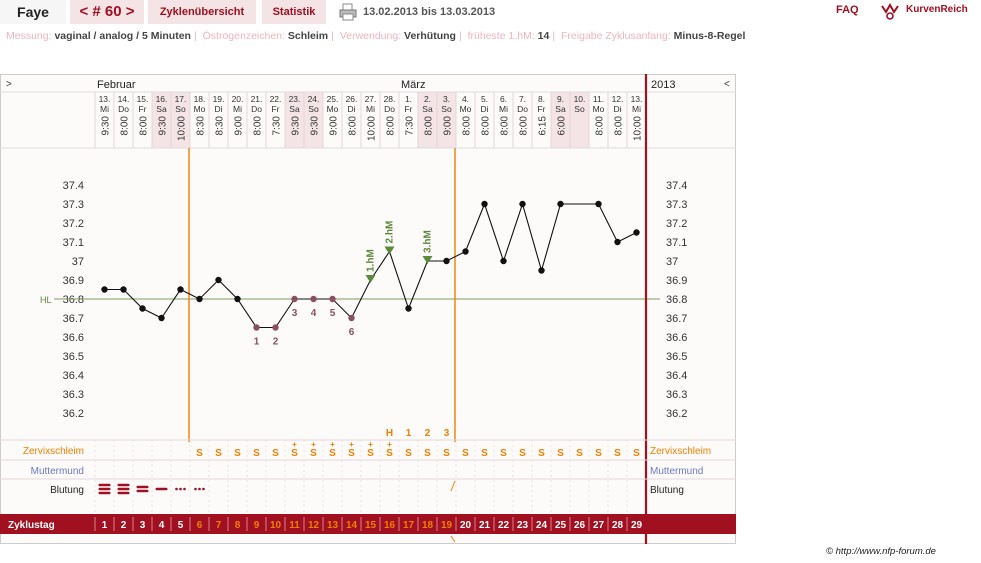 Image resolution: width=981 pixels, height=563 pixels. What do you see at coordinates (73, 357) in the screenshot?
I see `y-tick-left: 36.5` at bounding box center [73, 357].